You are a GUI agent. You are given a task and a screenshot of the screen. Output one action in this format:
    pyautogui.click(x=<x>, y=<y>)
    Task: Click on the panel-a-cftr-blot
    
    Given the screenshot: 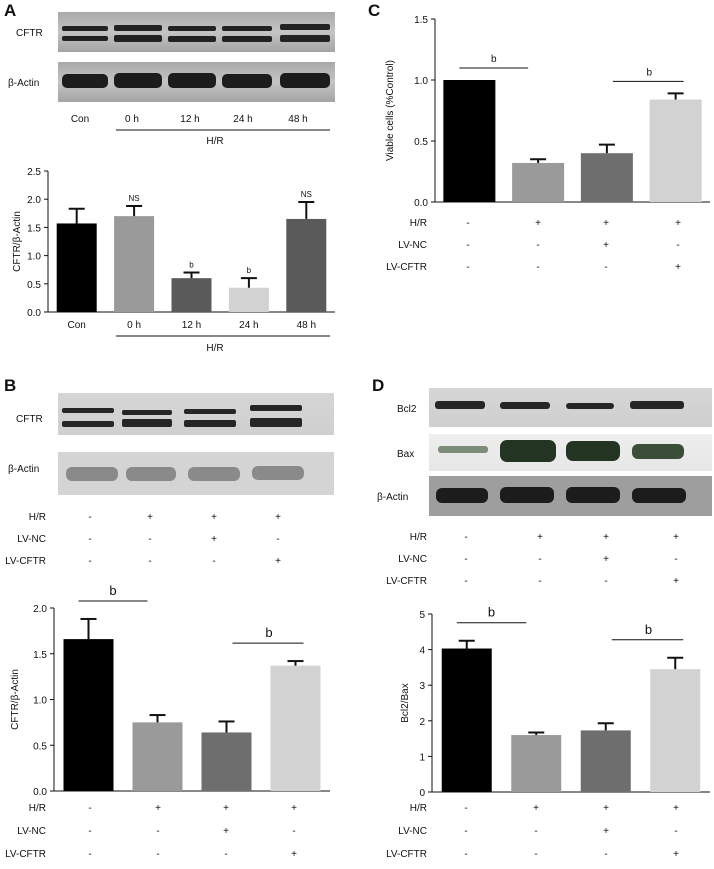 What is the action you would take?
    pyautogui.click(x=196, y=32)
    